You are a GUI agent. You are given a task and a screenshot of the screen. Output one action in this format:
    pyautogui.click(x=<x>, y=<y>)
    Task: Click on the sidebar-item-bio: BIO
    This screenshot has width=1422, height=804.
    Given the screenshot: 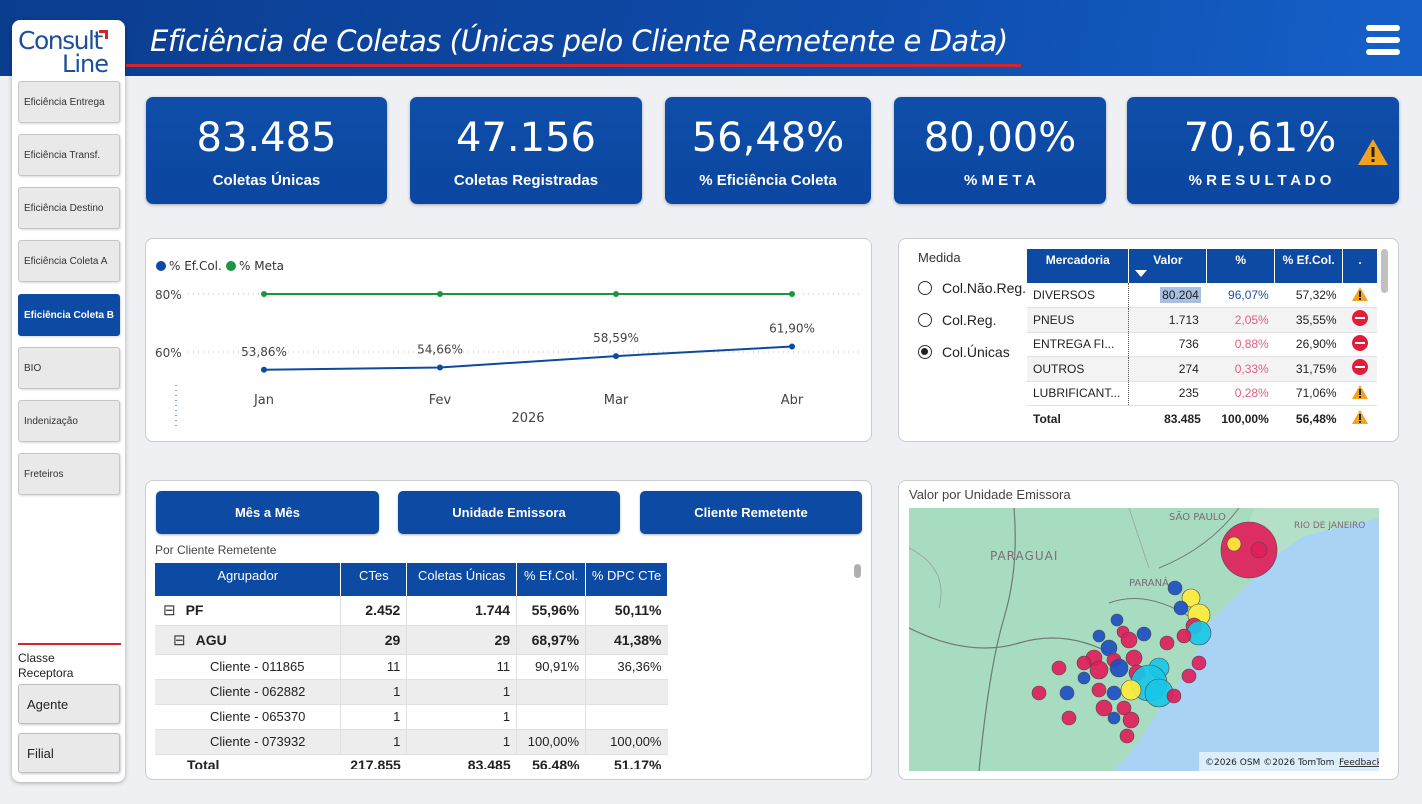 What is the action you would take?
    pyautogui.click(x=69, y=368)
    